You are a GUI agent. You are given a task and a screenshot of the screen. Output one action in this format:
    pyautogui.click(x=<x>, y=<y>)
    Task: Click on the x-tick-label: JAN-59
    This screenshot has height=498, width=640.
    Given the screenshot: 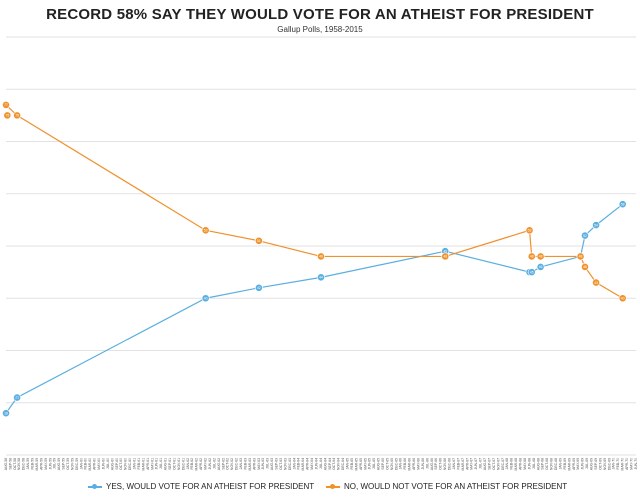 What is the action you would take?
    pyautogui.click(x=28, y=463)
    